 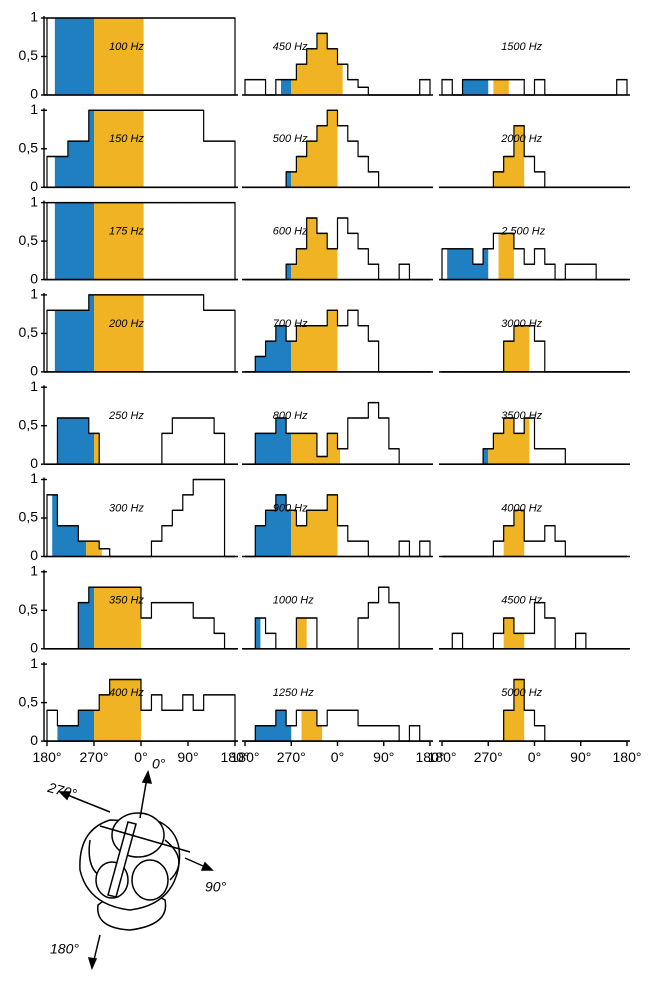 I want to click on violinist-diagram, so click(x=136, y=870).